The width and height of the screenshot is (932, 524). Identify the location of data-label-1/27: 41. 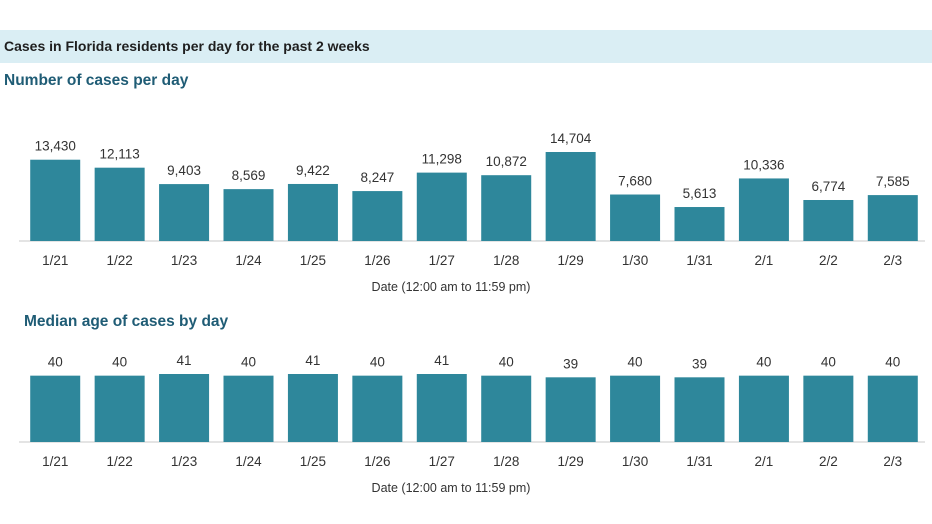
(441, 360).